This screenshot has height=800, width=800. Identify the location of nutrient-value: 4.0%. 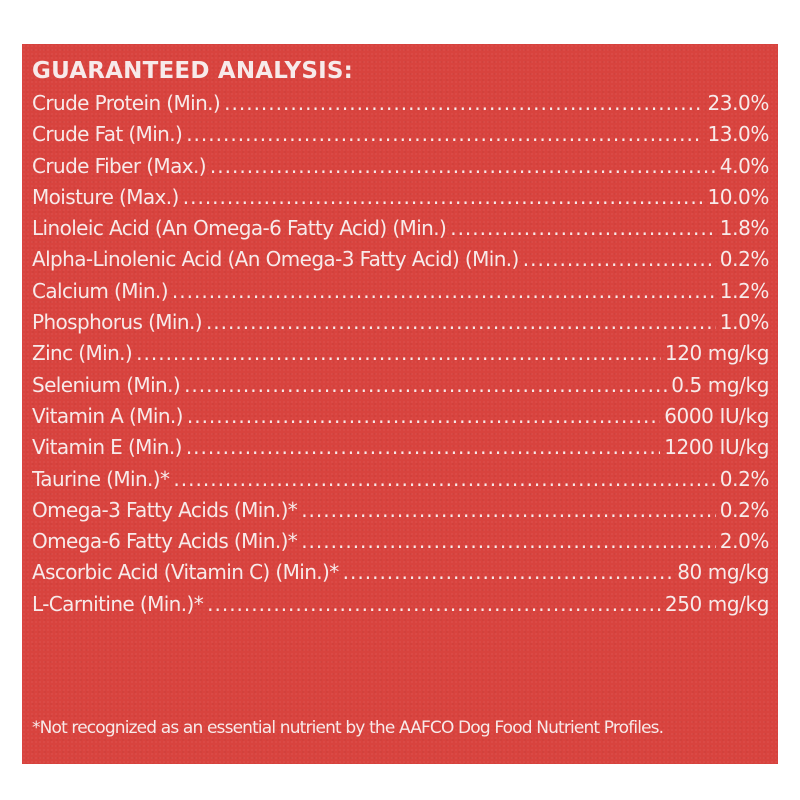
(744, 165).